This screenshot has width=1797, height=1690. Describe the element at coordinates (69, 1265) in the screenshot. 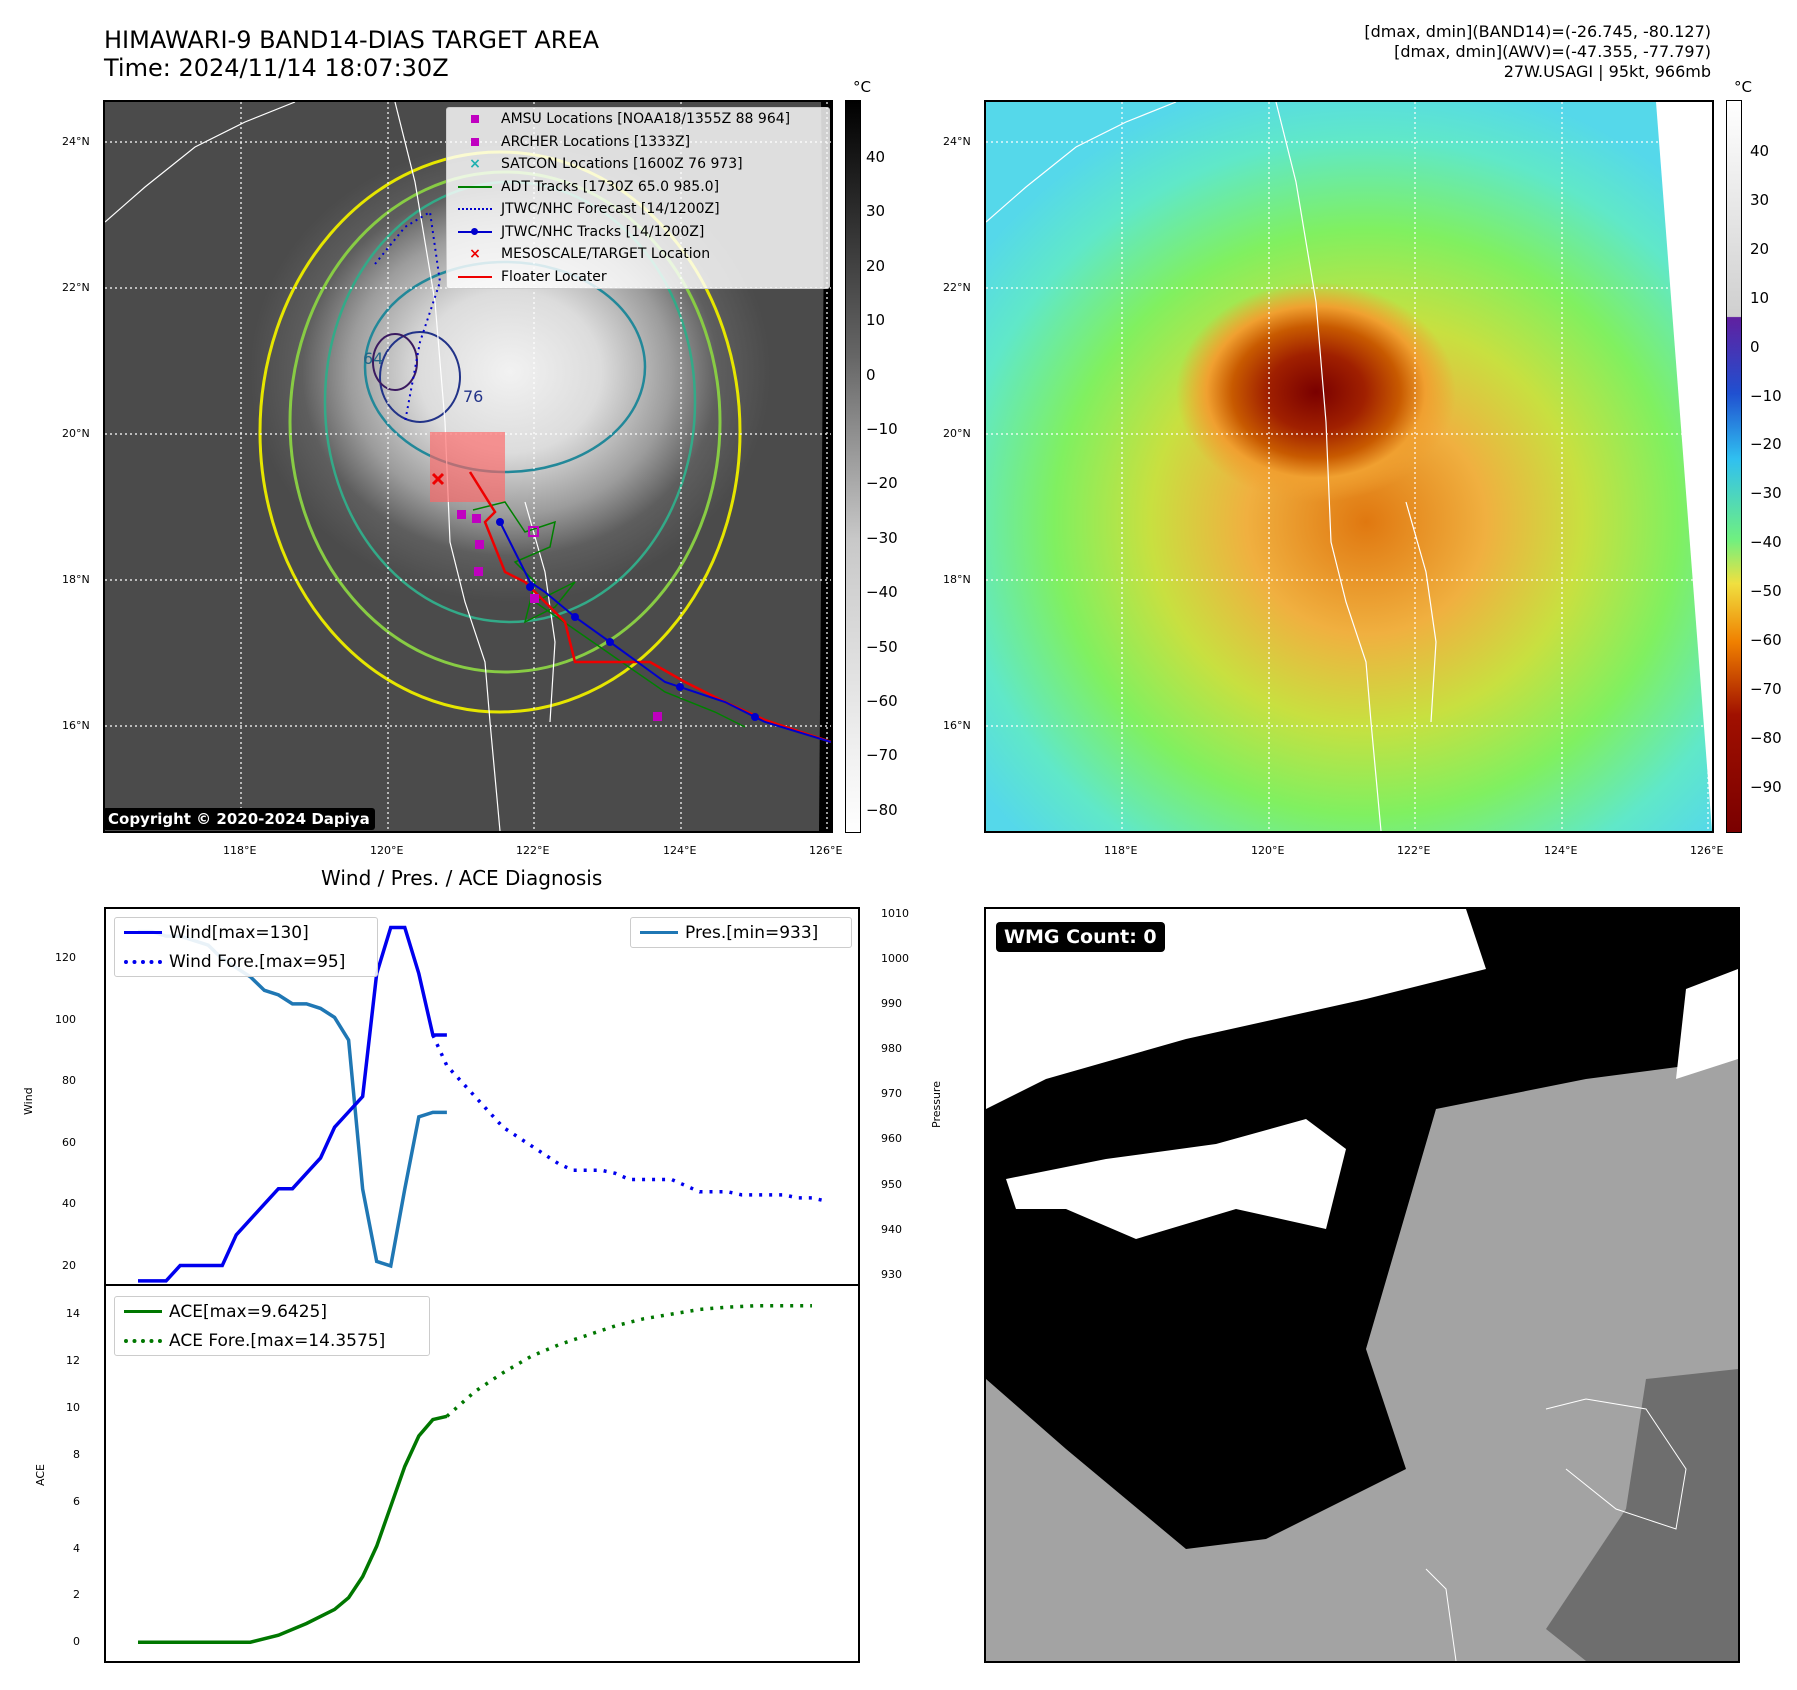

I see `wind-ytick: 20` at that location.